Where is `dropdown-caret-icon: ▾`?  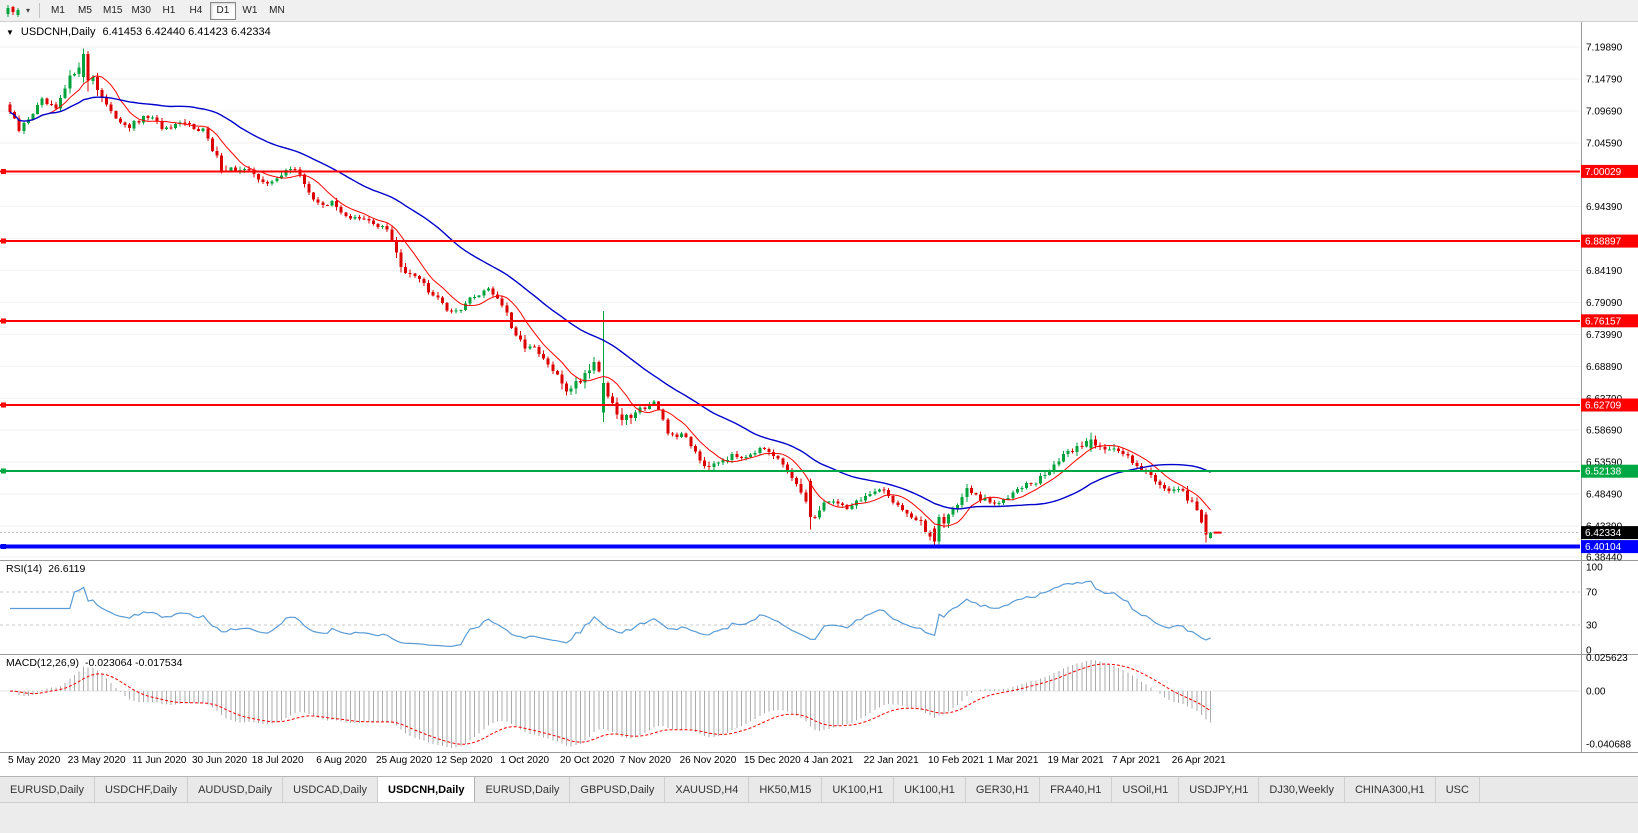
dropdown-caret-icon: ▾ is located at coordinates (27, 10).